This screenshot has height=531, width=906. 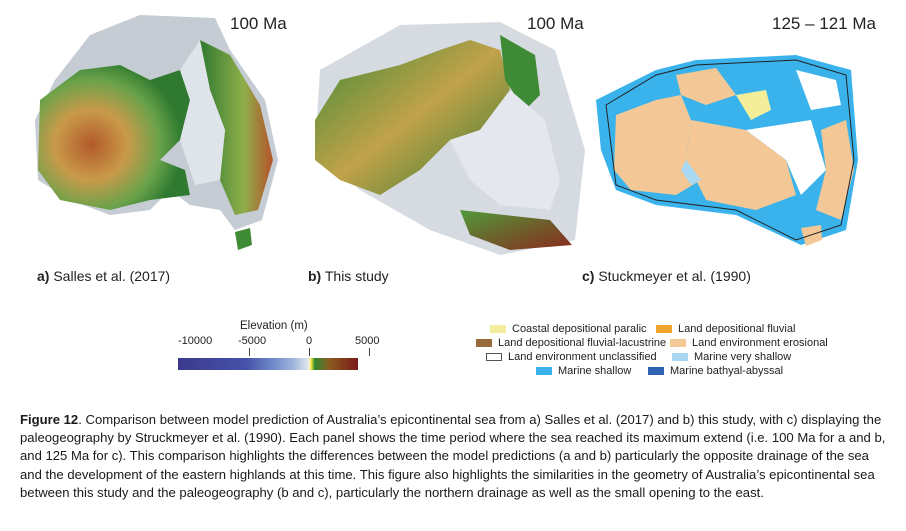 What do you see at coordinates (450, 138) in the screenshot?
I see `map-b-this-study` at bounding box center [450, 138].